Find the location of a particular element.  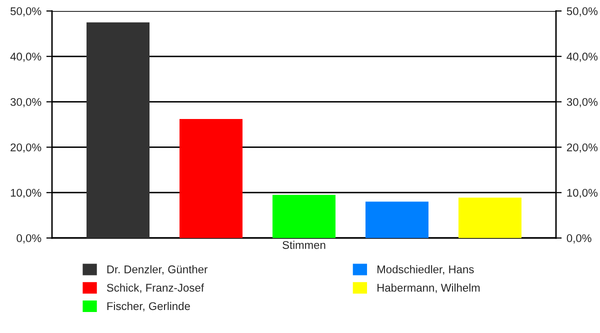

y-tick-label: 20,0% is located at coordinates (26, 148).